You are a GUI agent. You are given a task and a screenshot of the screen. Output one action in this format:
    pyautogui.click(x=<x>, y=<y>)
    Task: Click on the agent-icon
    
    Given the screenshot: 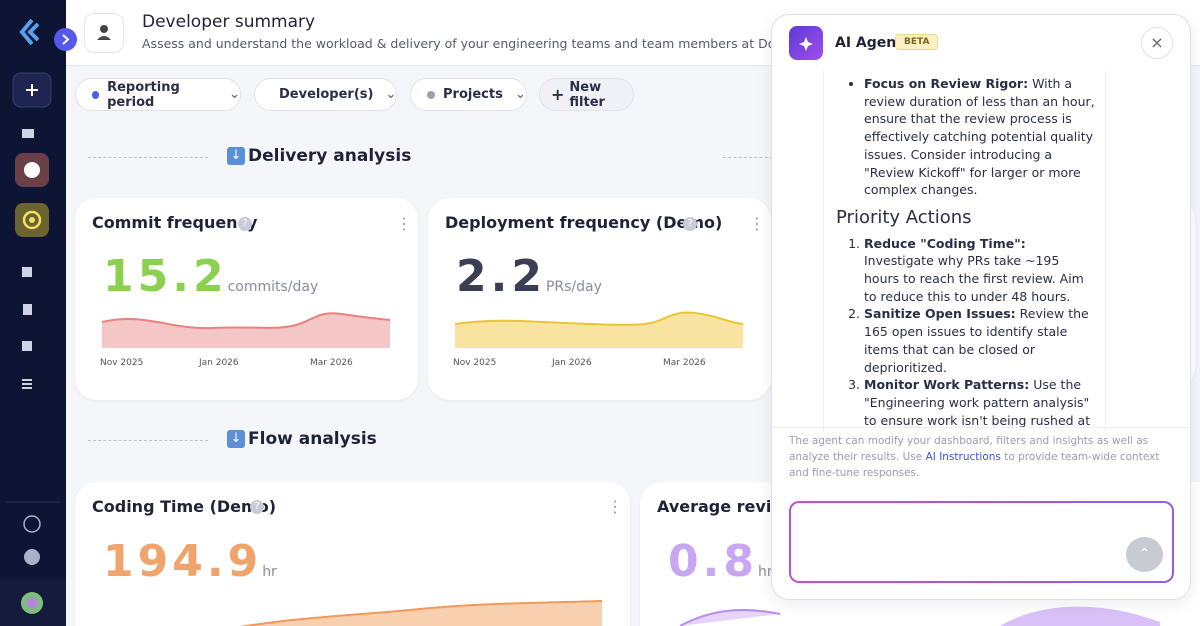 What is the action you would take?
    pyautogui.click(x=806, y=43)
    